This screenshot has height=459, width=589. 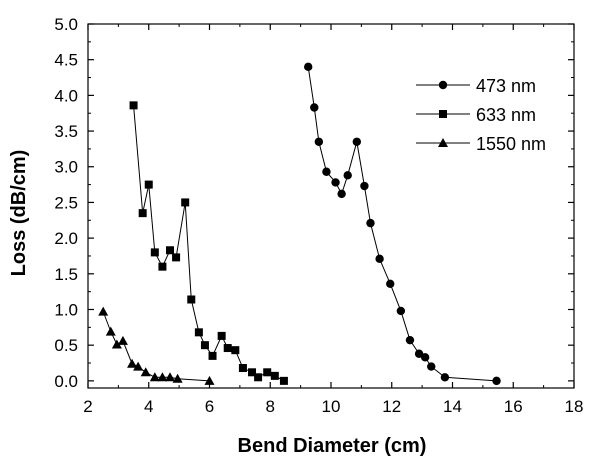 I want to click on legend-item-473-nm: 473 nm, so click(x=476, y=86).